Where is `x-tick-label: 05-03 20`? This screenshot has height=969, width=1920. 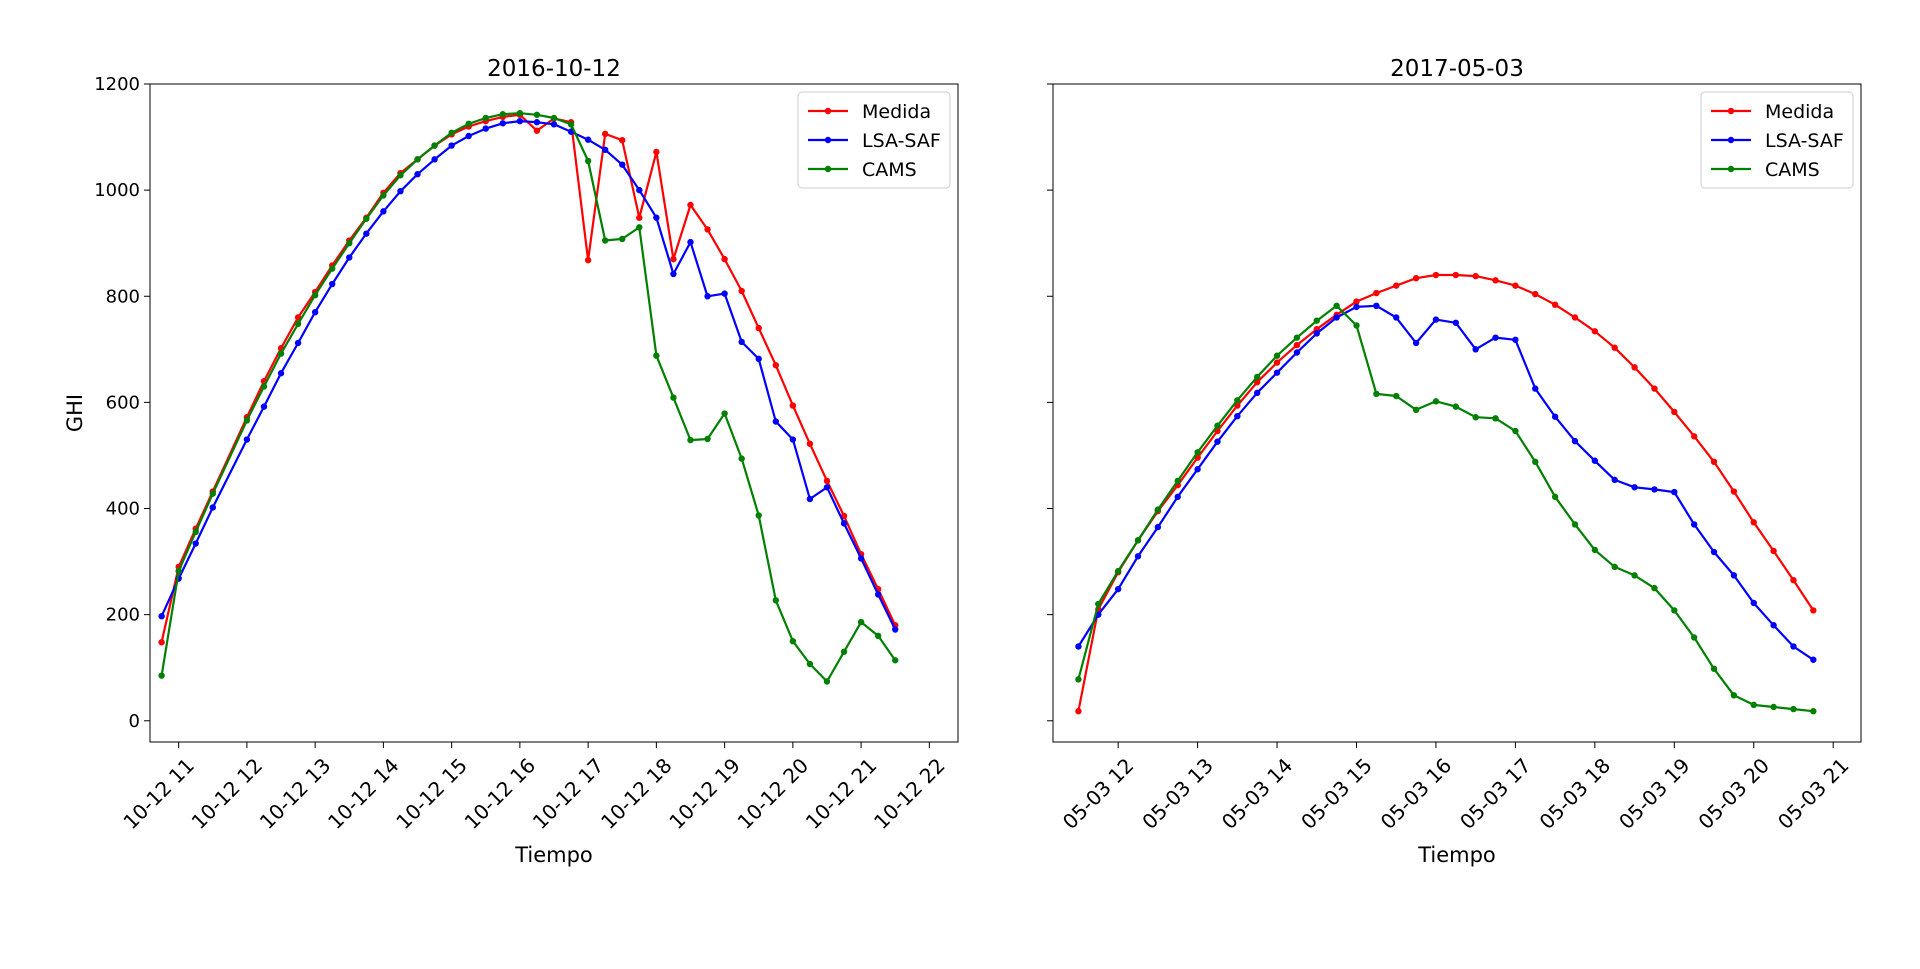 x-tick-label: 05-03 20 is located at coordinates (1733, 793).